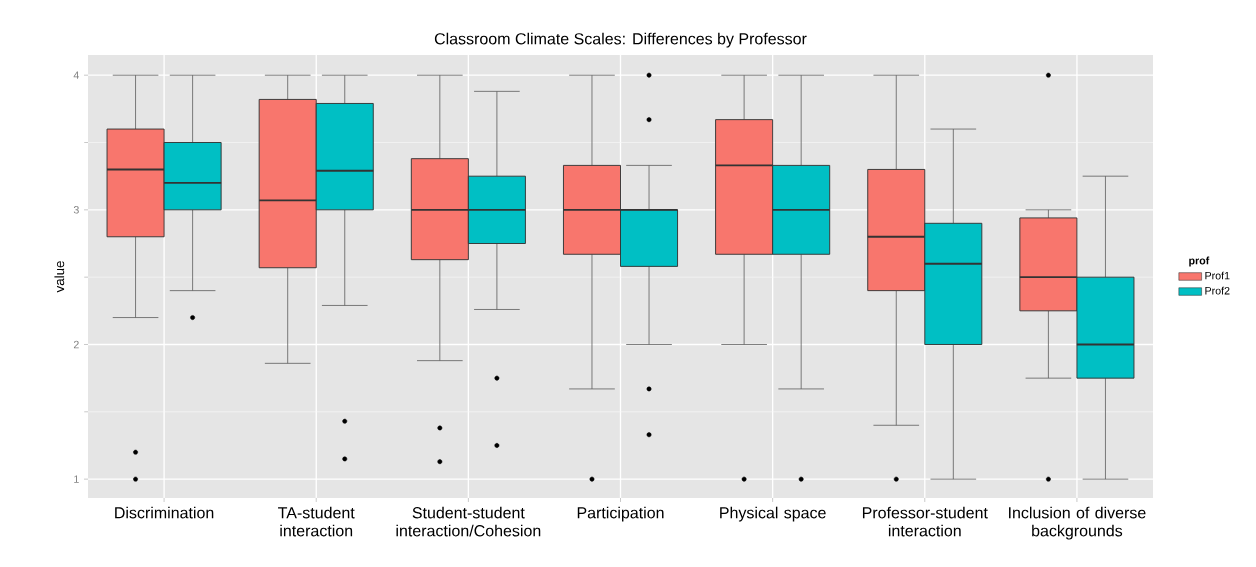 This screenshot has width=1256, height=567. I want to click on x-tick-label: Professor-student interaction, so click(925, 521).